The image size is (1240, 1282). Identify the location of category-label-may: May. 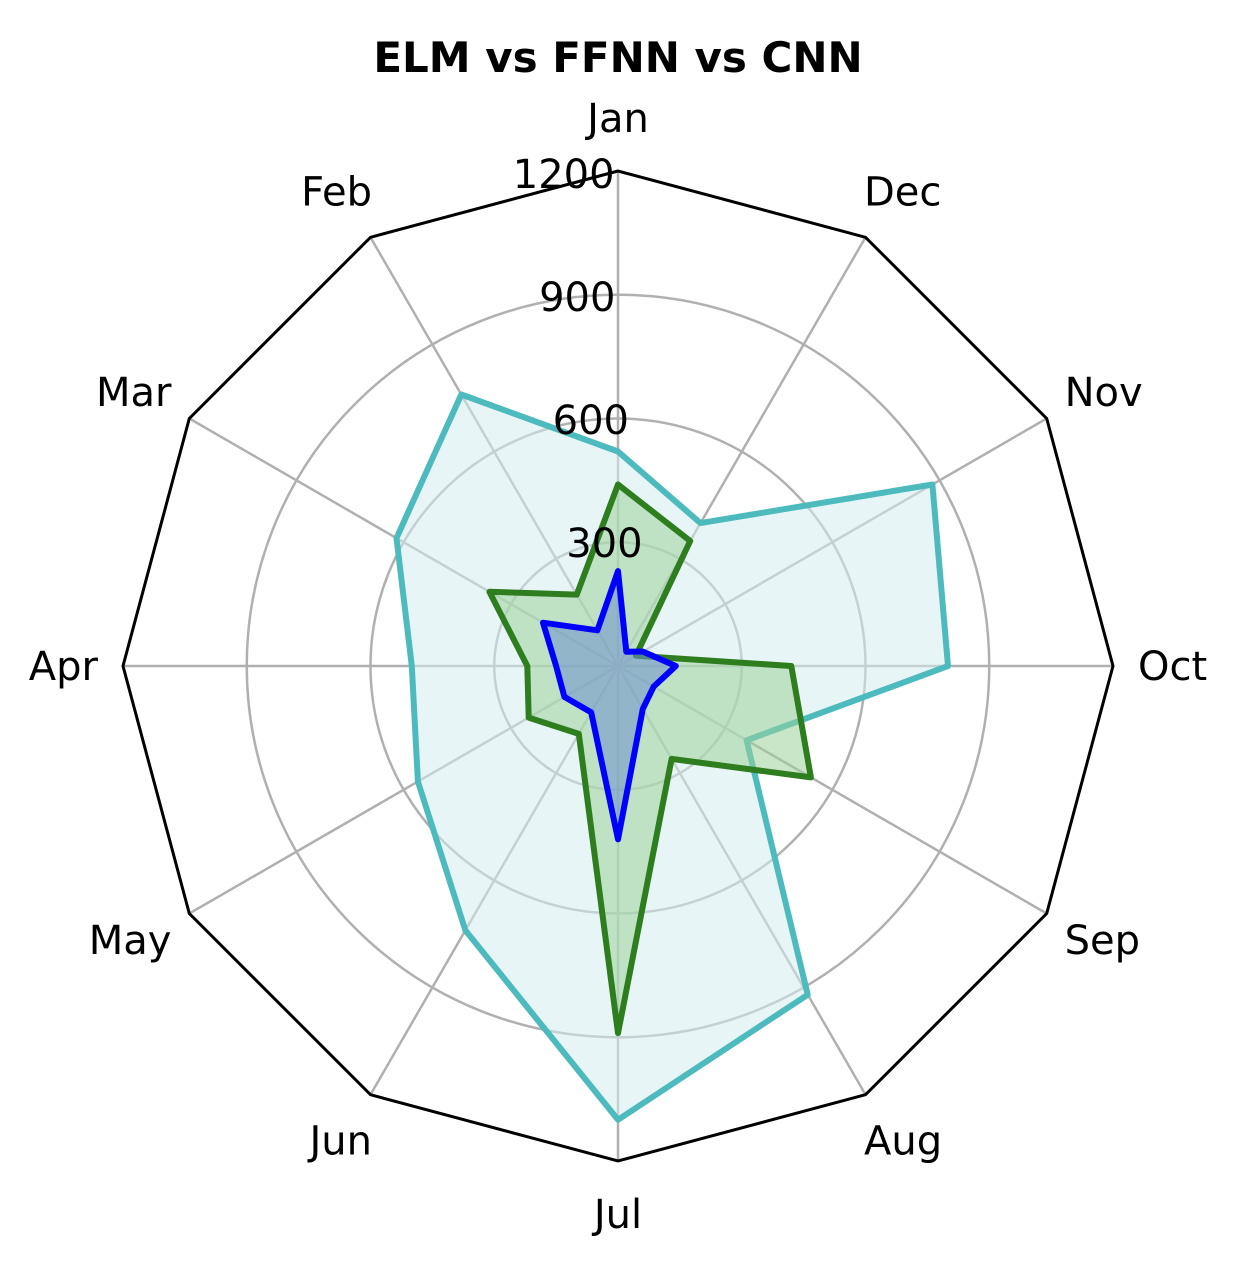
(130, 941).